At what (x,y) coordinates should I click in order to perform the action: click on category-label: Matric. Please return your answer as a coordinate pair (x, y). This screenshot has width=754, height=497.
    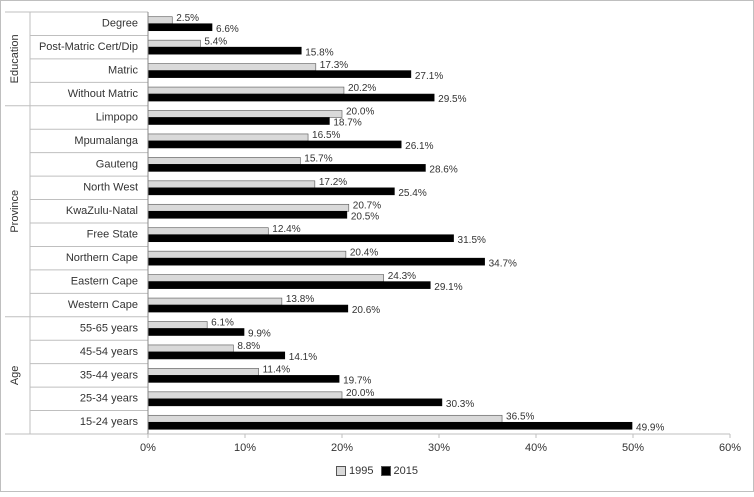
    Looking at the image, I should click on (123, 71).